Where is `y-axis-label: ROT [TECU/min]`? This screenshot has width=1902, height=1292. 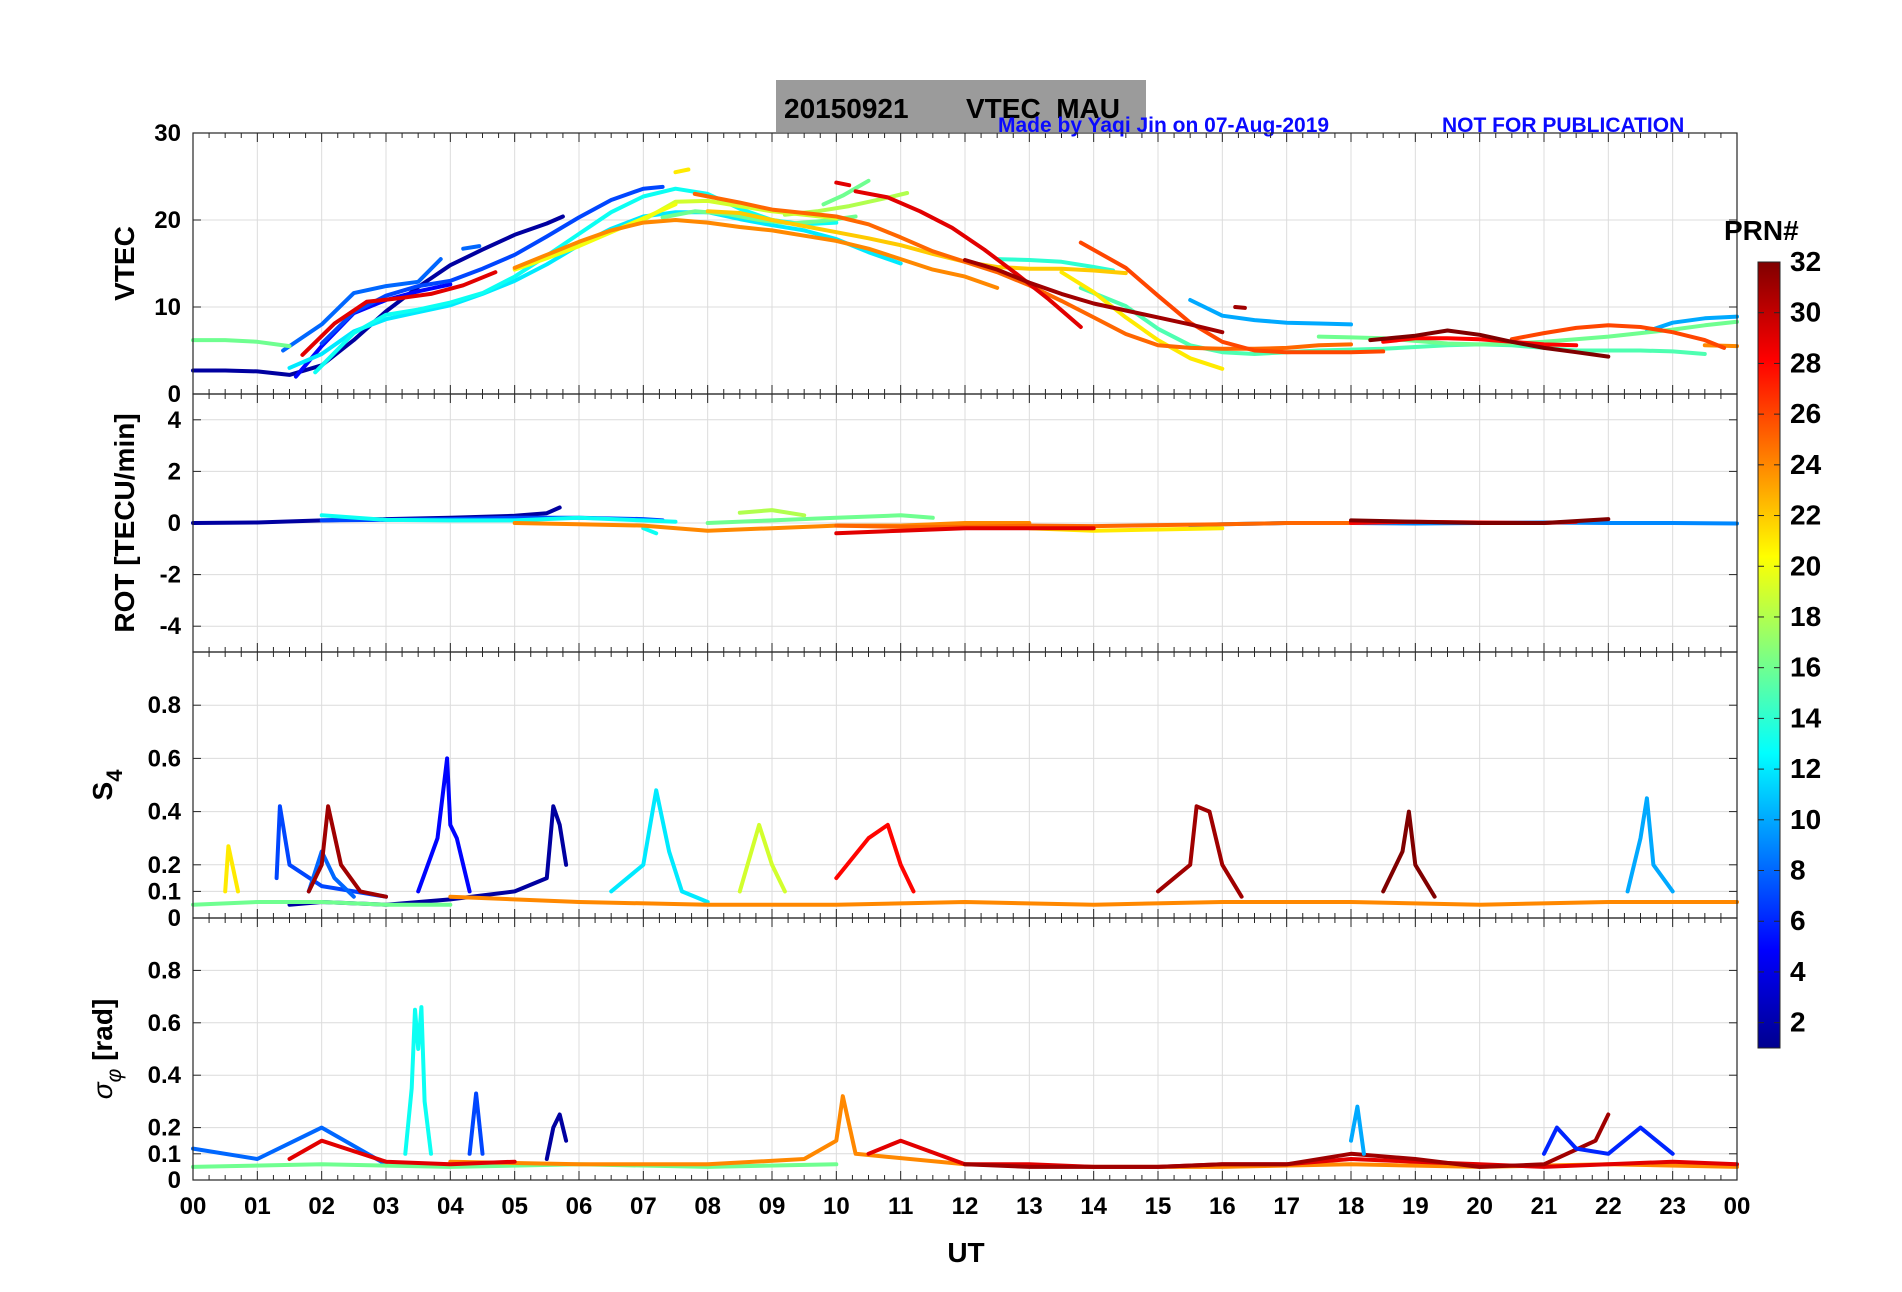
y-axis-label: ROT [TECU/min] is located at coordinates (124, 522).